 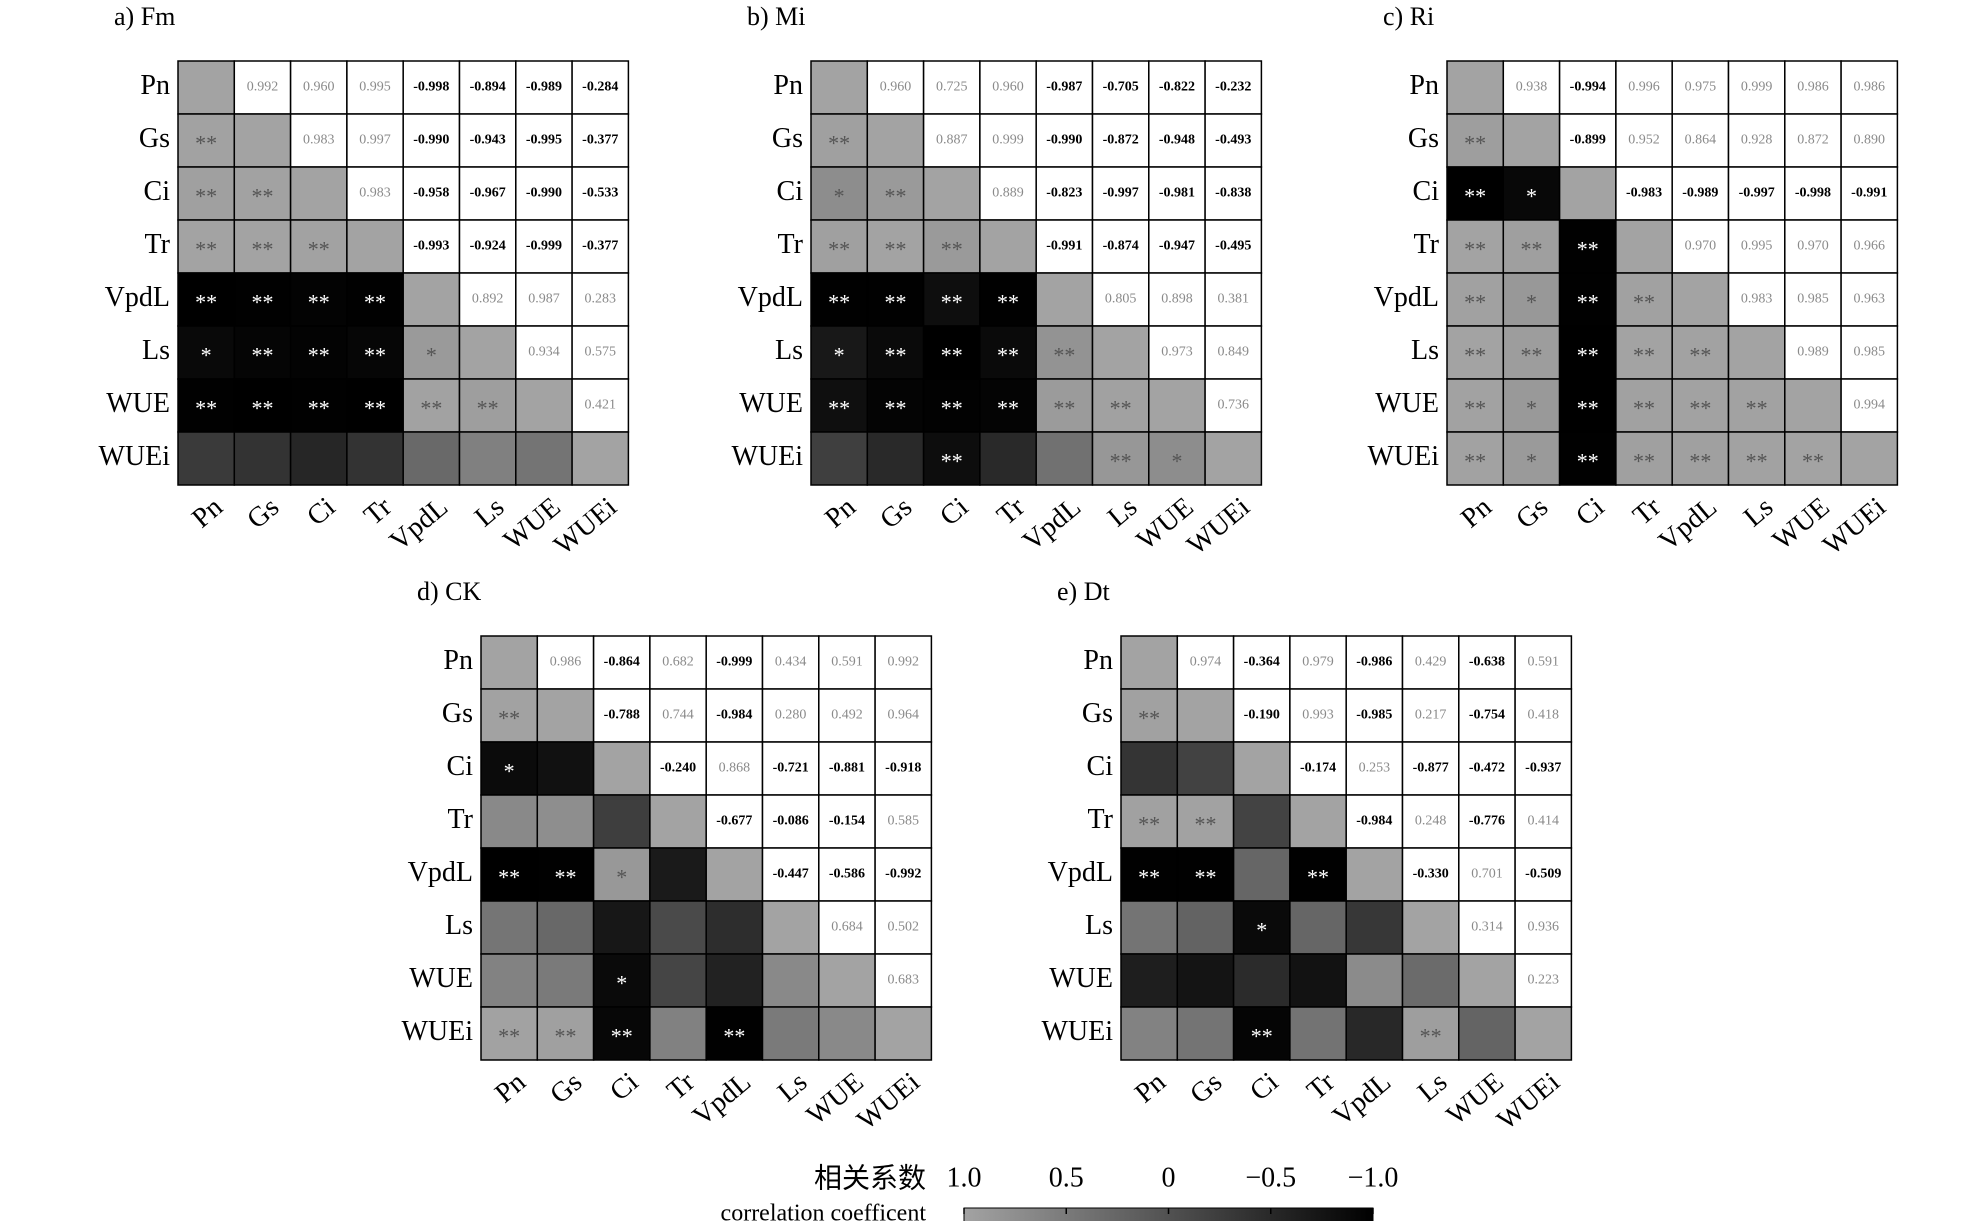 What do you see at coordinates (622, 662) in the screenshot?
I see `coefficient-label: -0.864` at bounding box center [622, 662].